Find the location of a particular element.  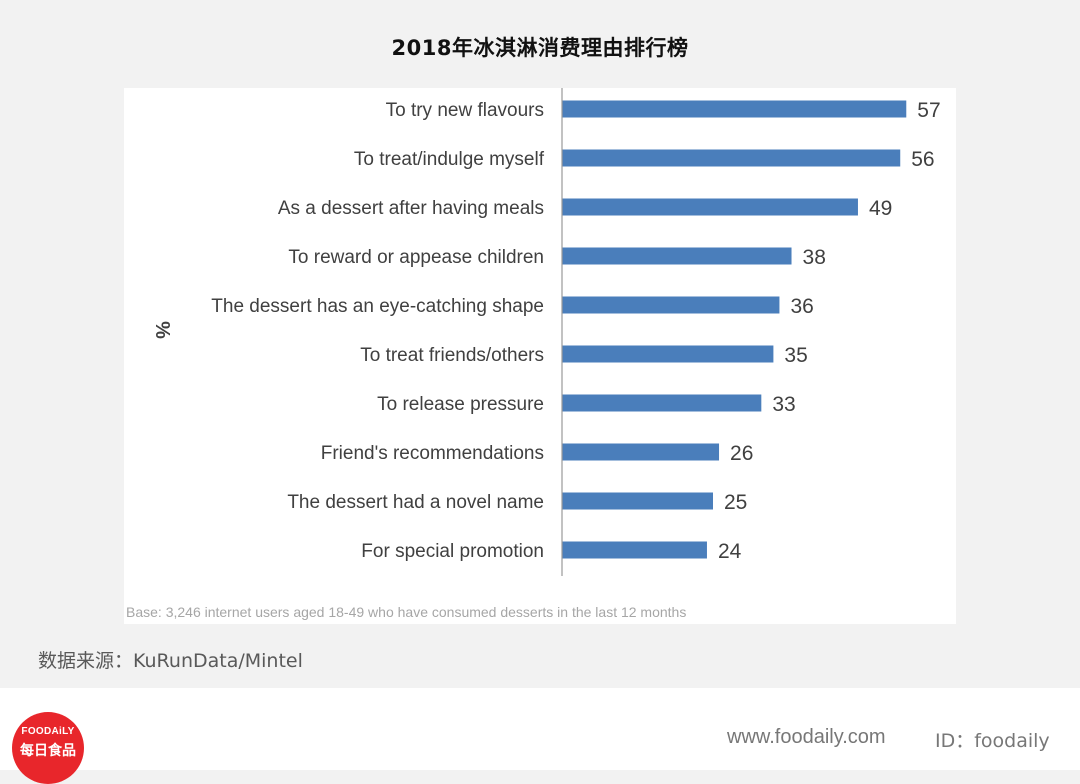

foodaily-logo: FOODAiLY 每日食品 is located at coordinates (48, 748).